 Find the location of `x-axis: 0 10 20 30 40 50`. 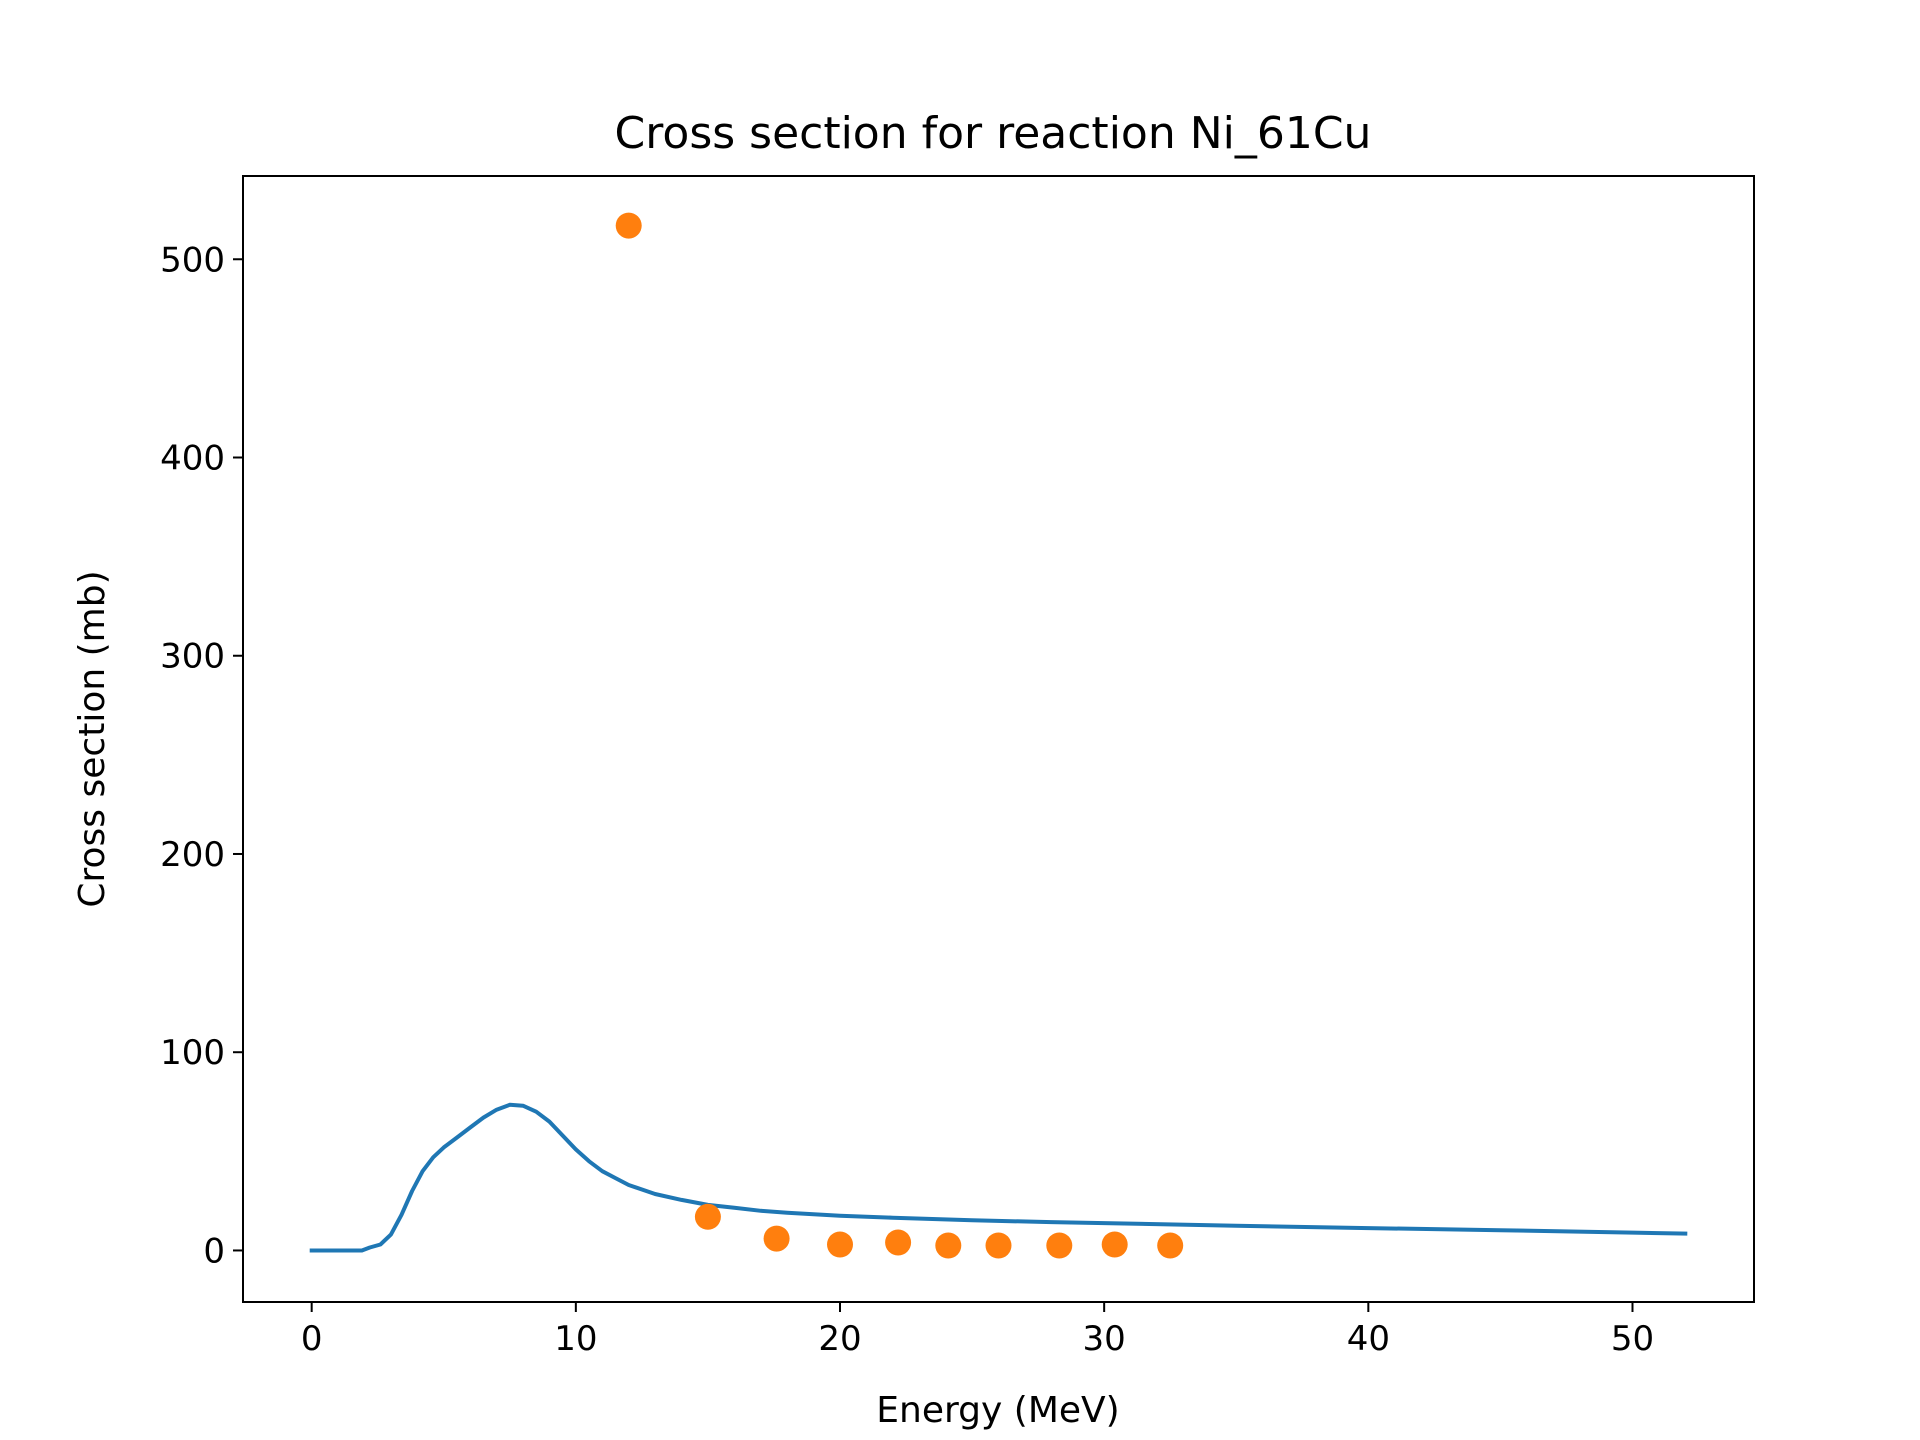

x-axis: 0 10 20 30 40 50 is located at coordinates (977, 1330).